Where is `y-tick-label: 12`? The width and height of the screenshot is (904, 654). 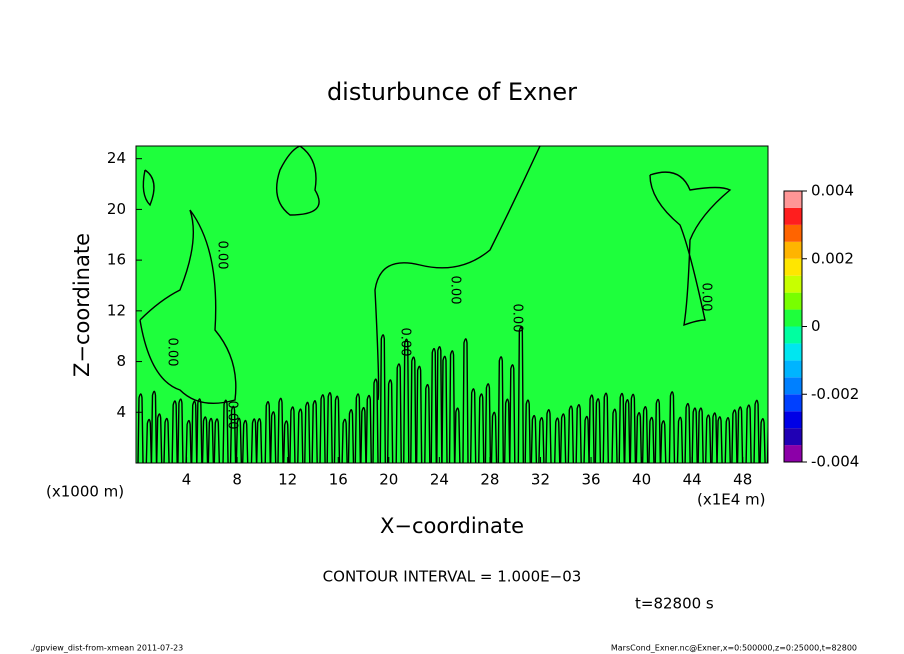
y-tick-label: 12 is located at coordinates (116, 310).